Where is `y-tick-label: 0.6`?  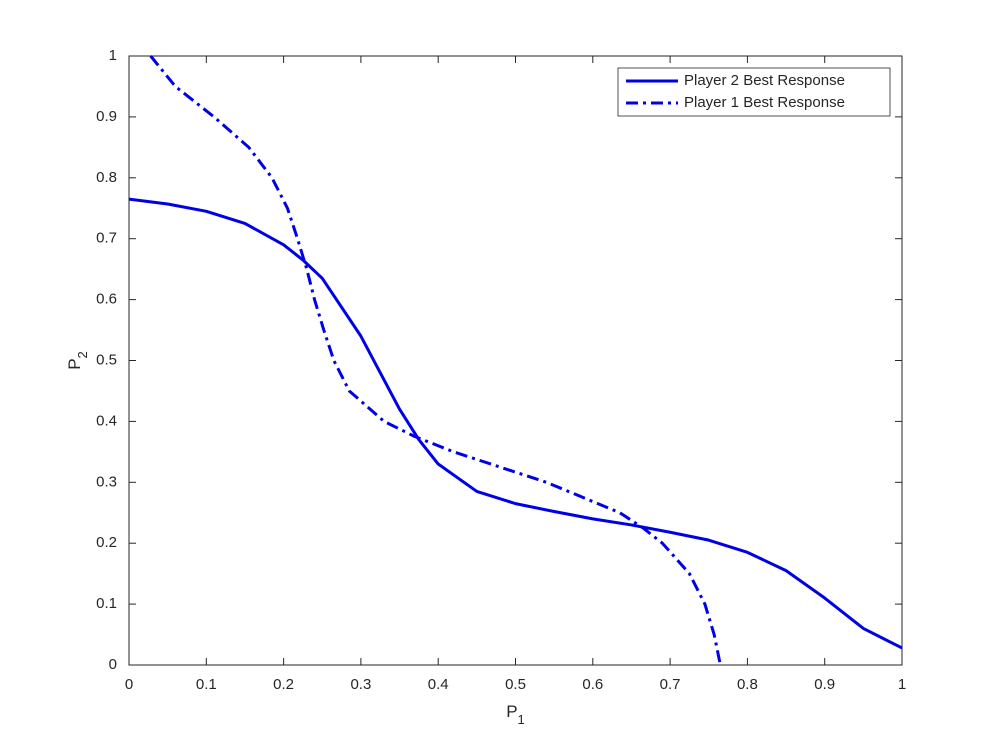 y-tick-label: 0.6 is located at coordinates (106, 299).